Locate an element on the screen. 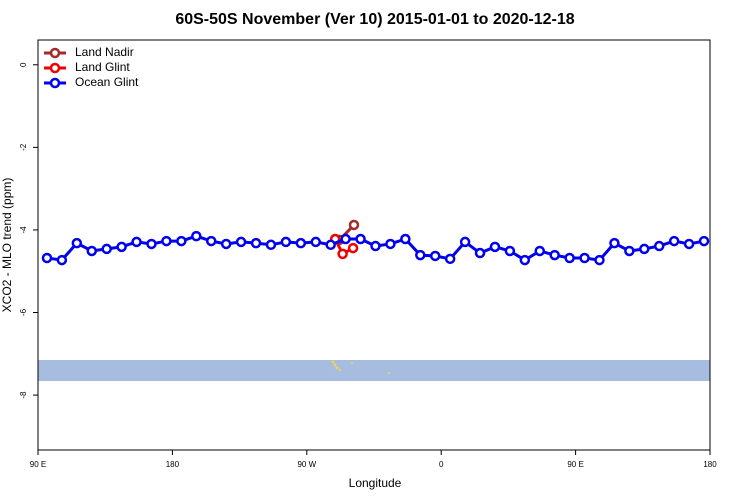 The image size is (750, 500). y-axis-label: XCO2 - MLO trend (ppm) is located at coordinates (7, 245).